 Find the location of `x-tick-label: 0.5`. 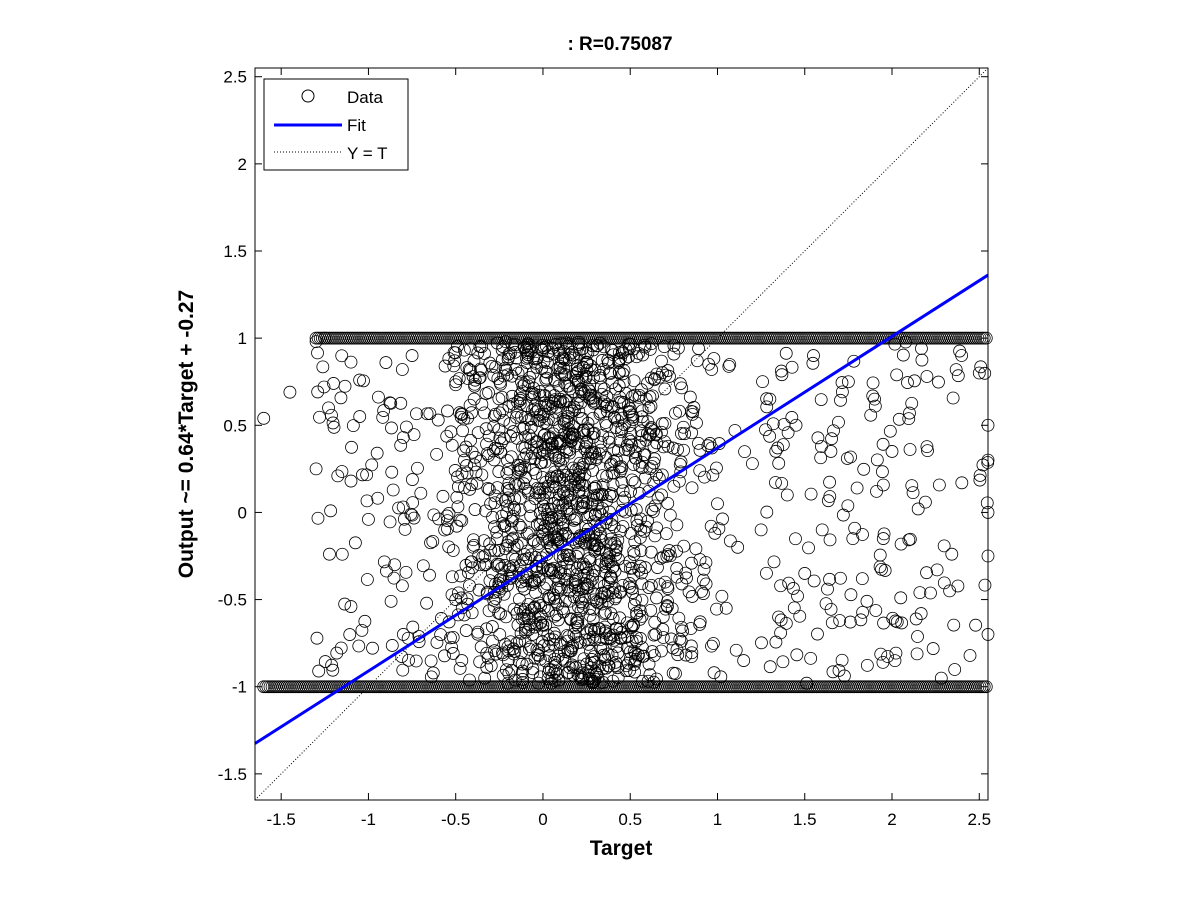

x-tick-label: 0.5 is located at coordinates (630, 819).